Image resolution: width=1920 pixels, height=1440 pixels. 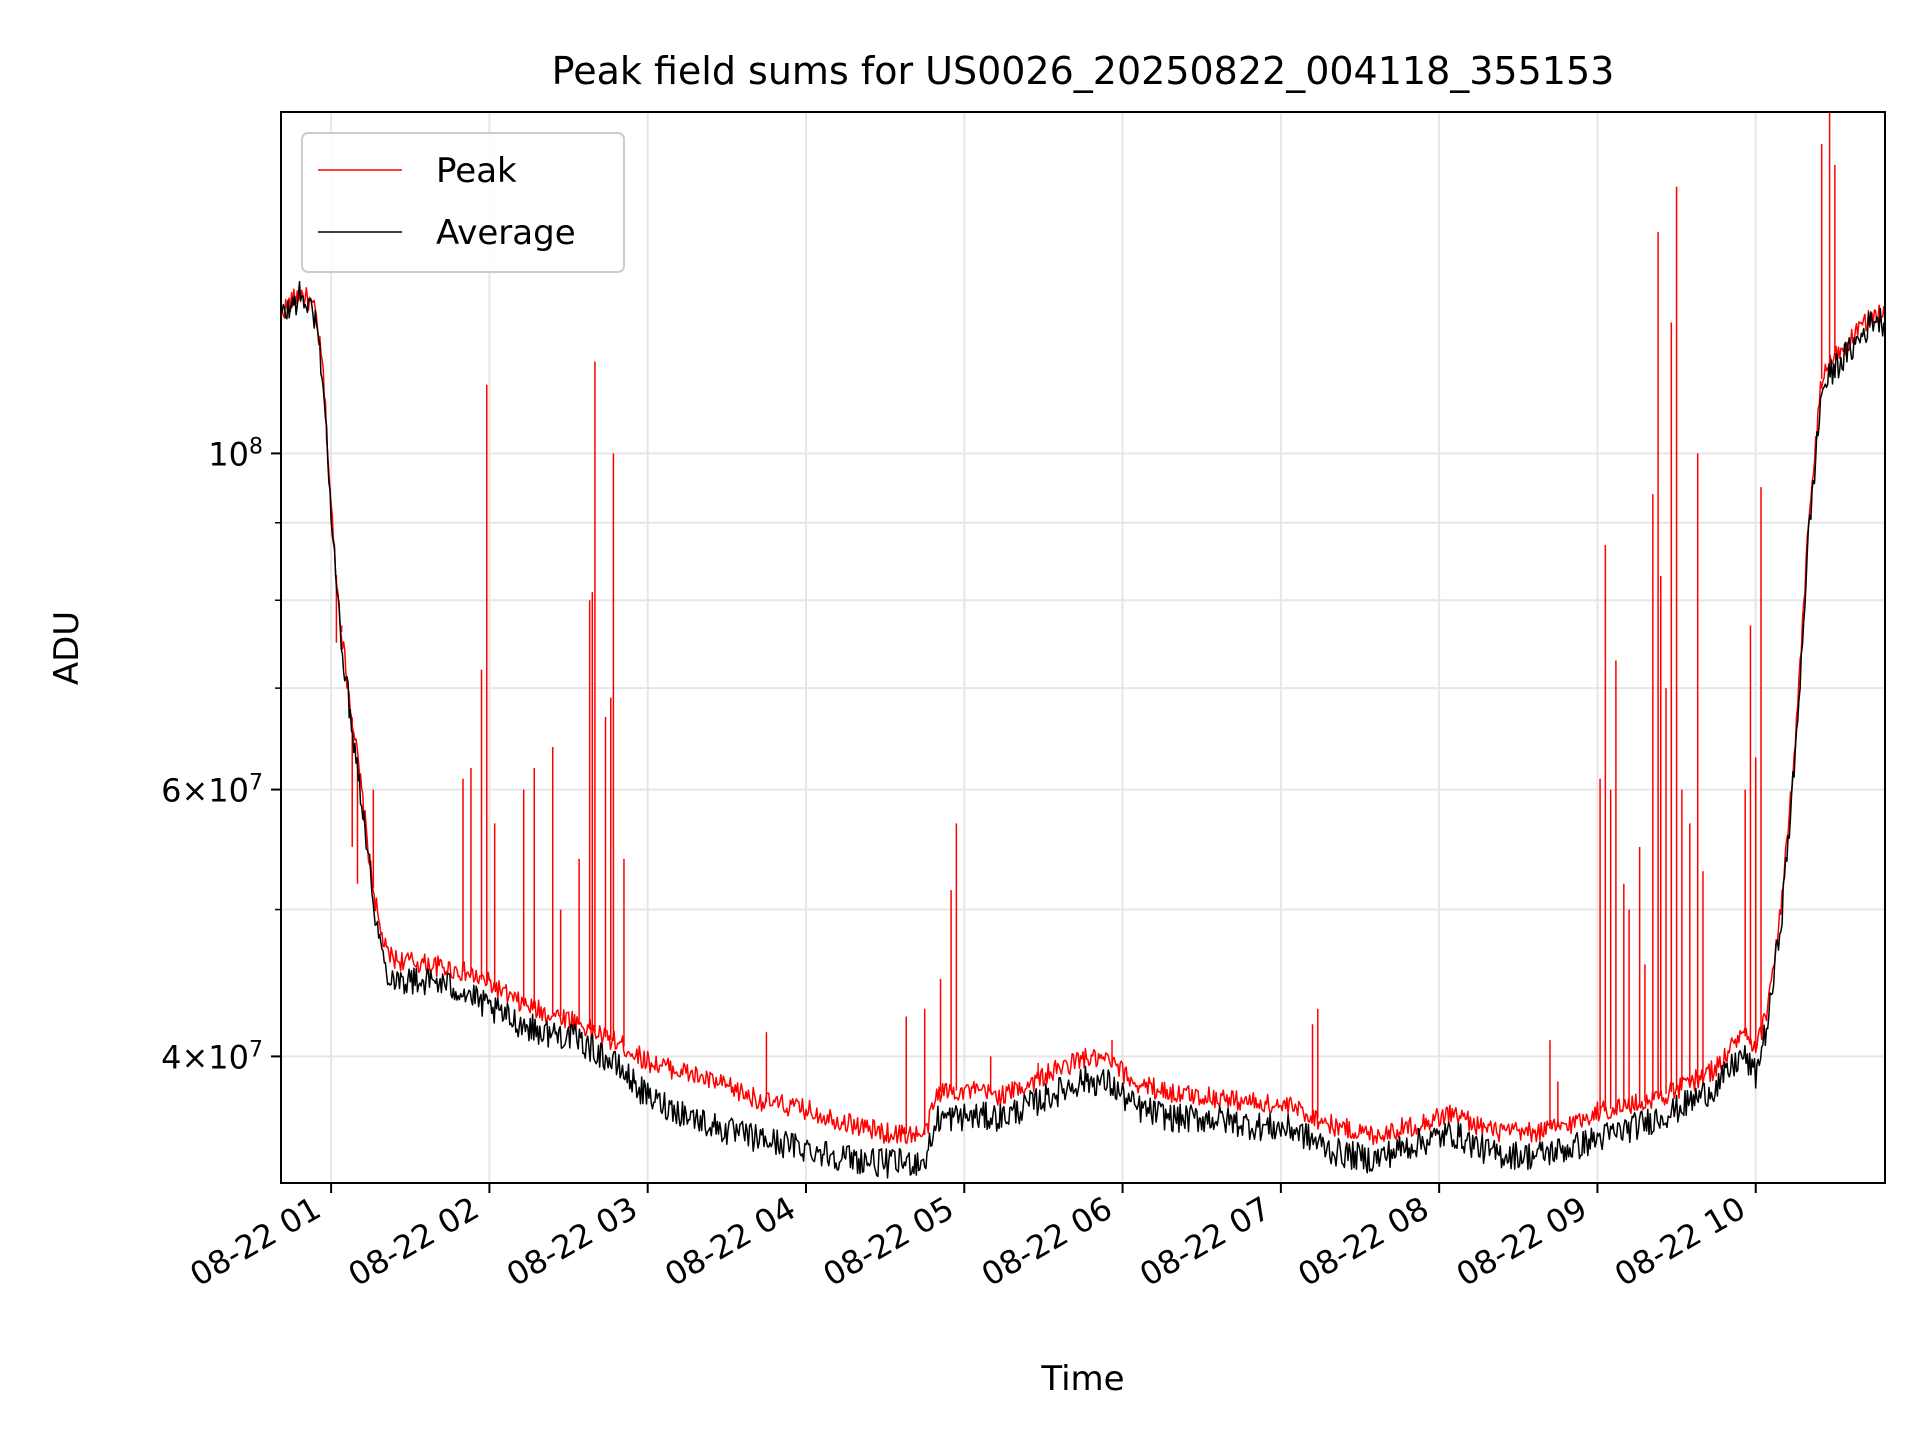 I want to click on y-tick-label: 6×107, so click(x=212, y=790).